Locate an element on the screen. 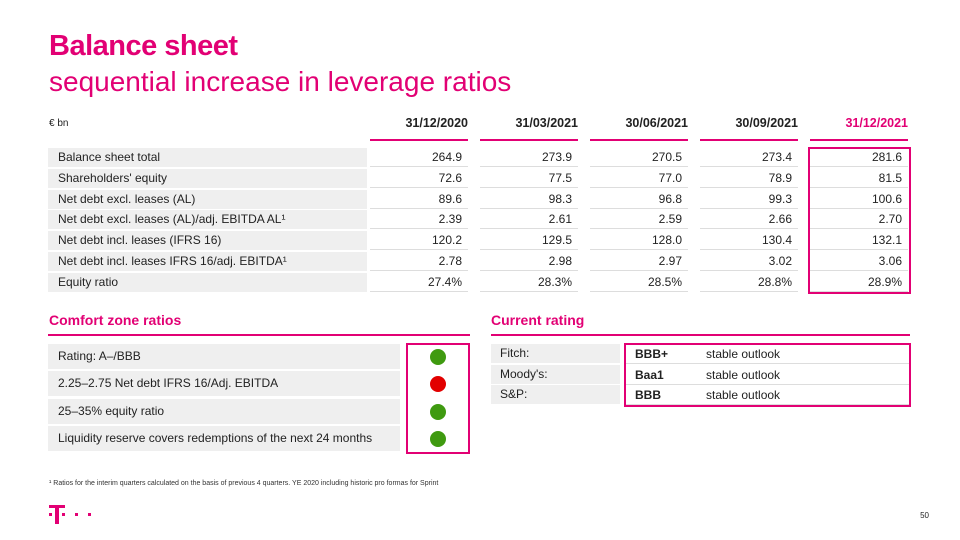 Image resolution: width=960 pixels, height=540 pixels. table-cell: 2.66 is located at coordinates (749, 220).